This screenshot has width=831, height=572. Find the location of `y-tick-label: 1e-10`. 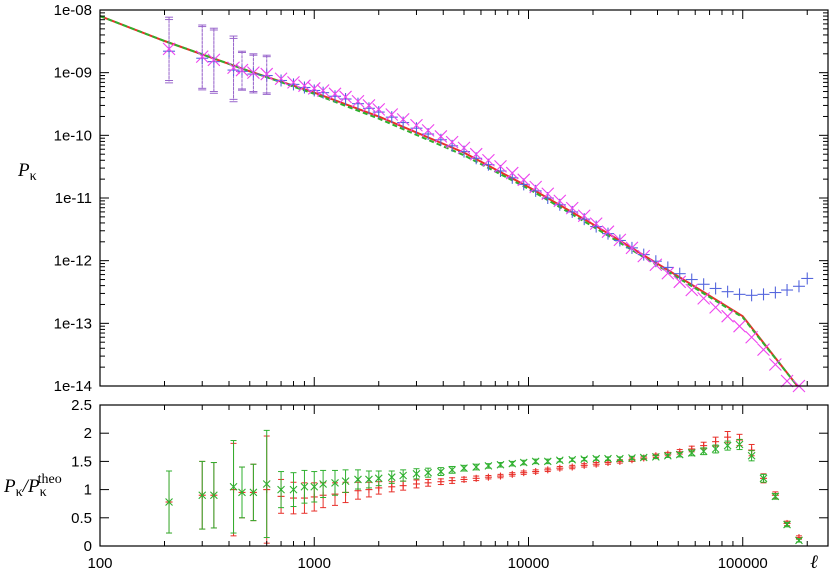

y-tick-label: 1e-10 is located at coordinates (73, 135).